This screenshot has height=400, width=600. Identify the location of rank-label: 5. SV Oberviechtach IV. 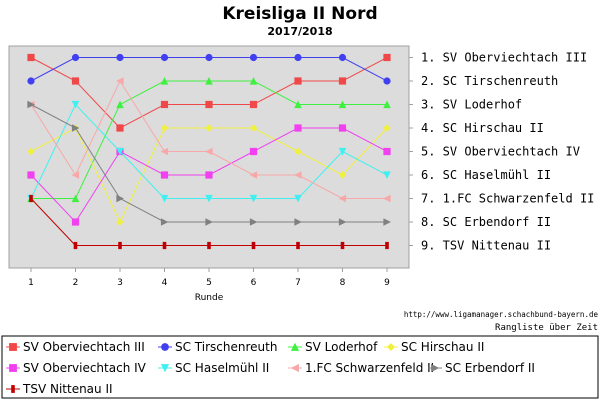
(500, 152).